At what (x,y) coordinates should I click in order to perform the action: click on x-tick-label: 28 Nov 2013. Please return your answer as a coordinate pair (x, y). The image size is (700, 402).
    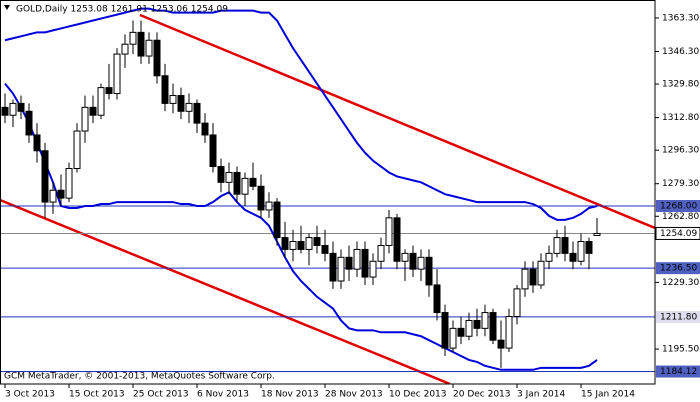
    Looking at the image, I should click on (354, 395).